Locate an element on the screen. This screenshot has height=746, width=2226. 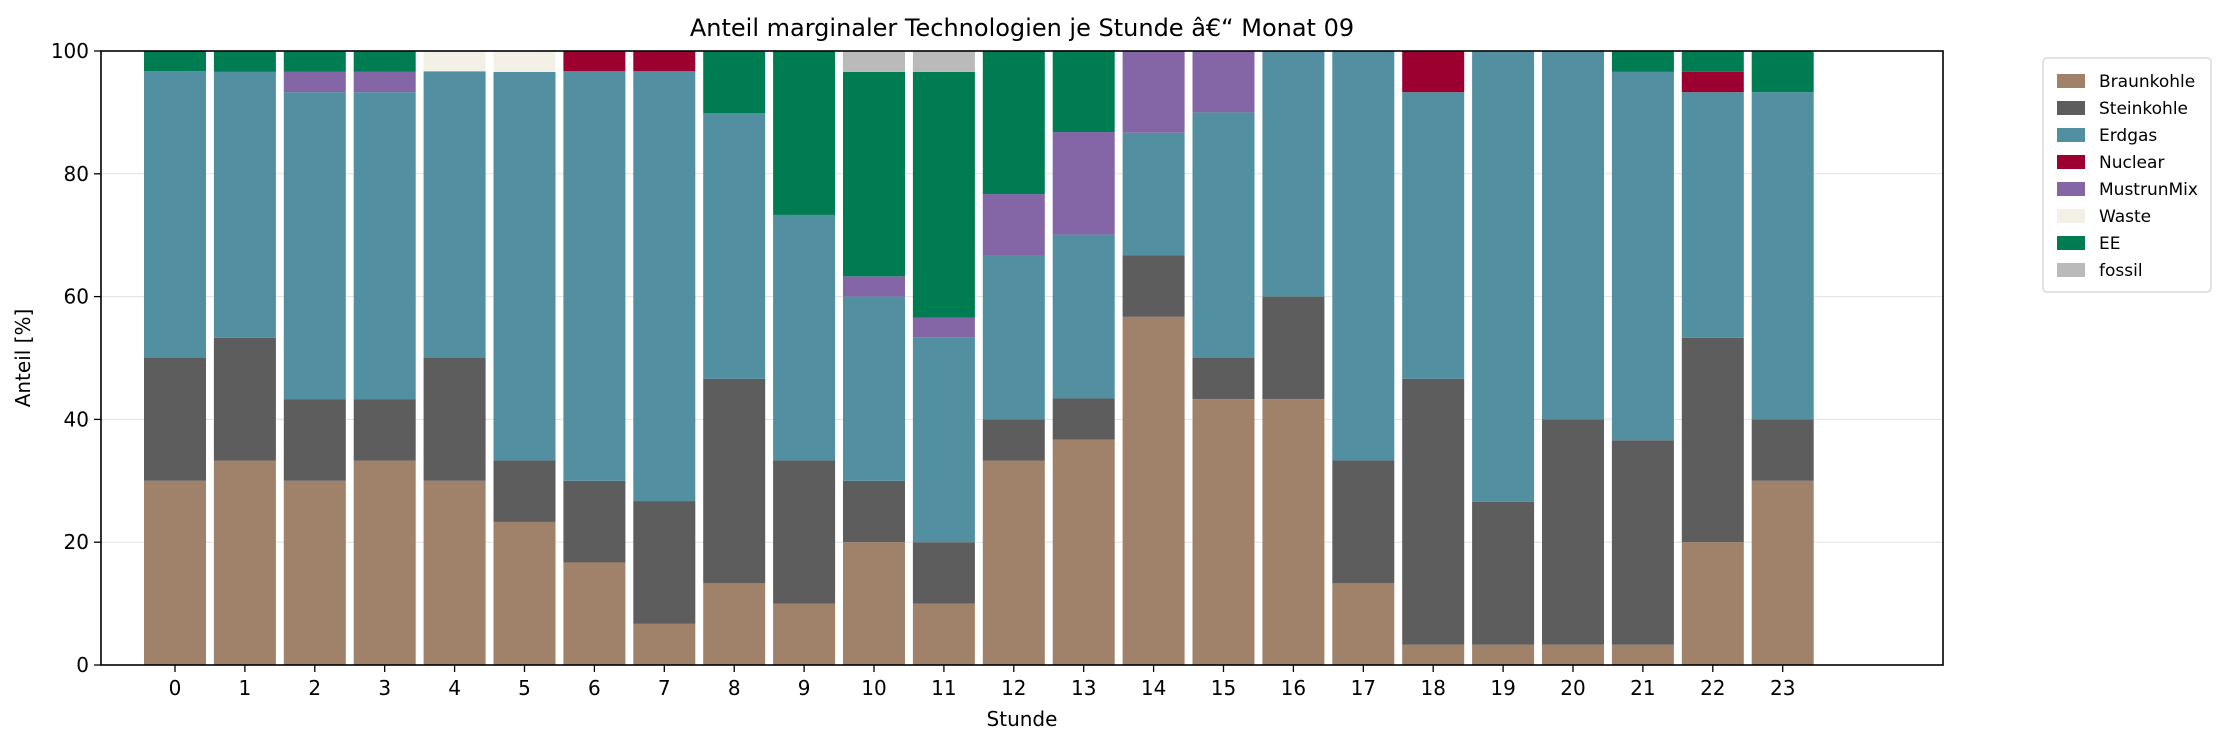
legend-box is located at coordinates (2127, 175).